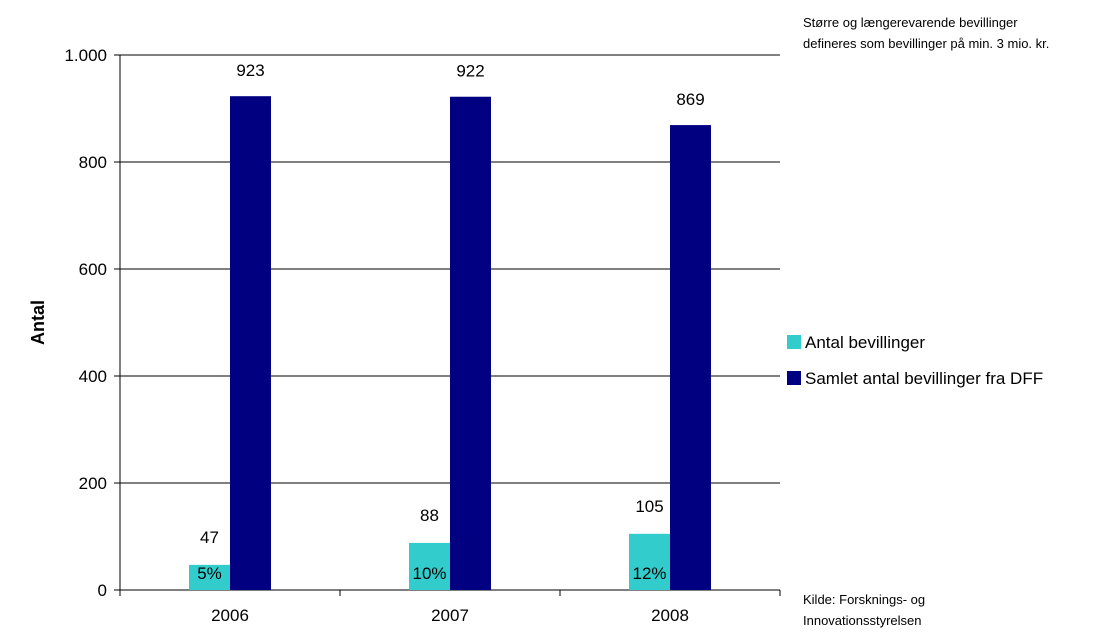  I want to click on y-tick-label: 800, so click(93, 162).